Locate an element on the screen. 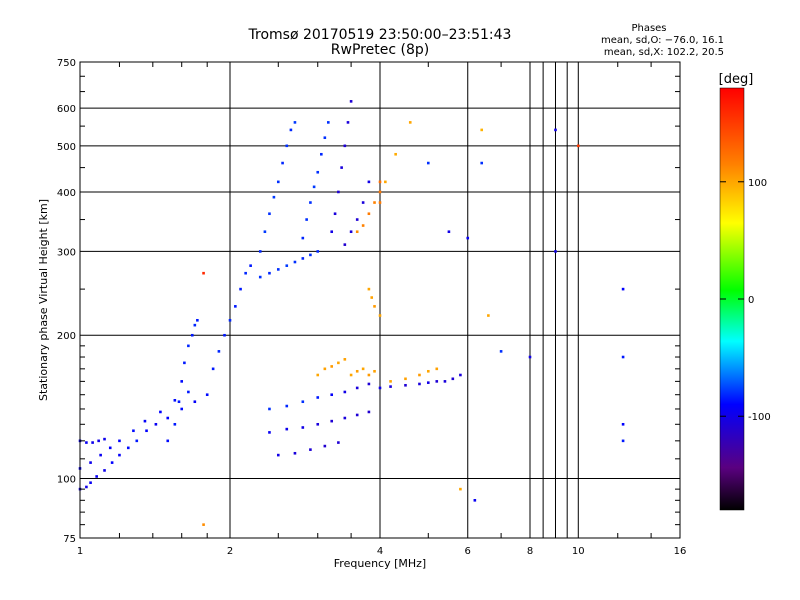 This screenshot has width=800, height=600. colorbar-label: [deg] is located at coordinates (736, 79).